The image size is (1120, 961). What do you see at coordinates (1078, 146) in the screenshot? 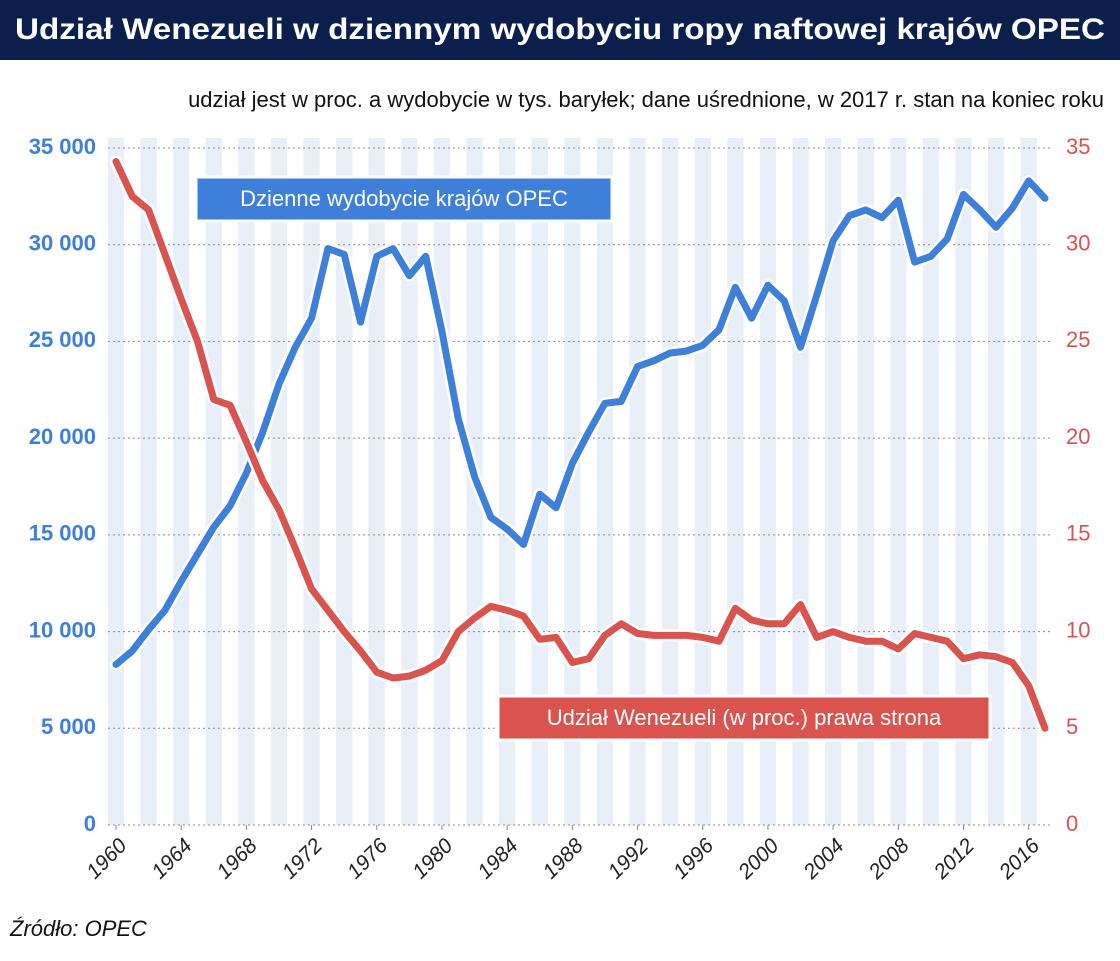
I see `y2-tick-label: 35` at bounding box center [1078, 146].